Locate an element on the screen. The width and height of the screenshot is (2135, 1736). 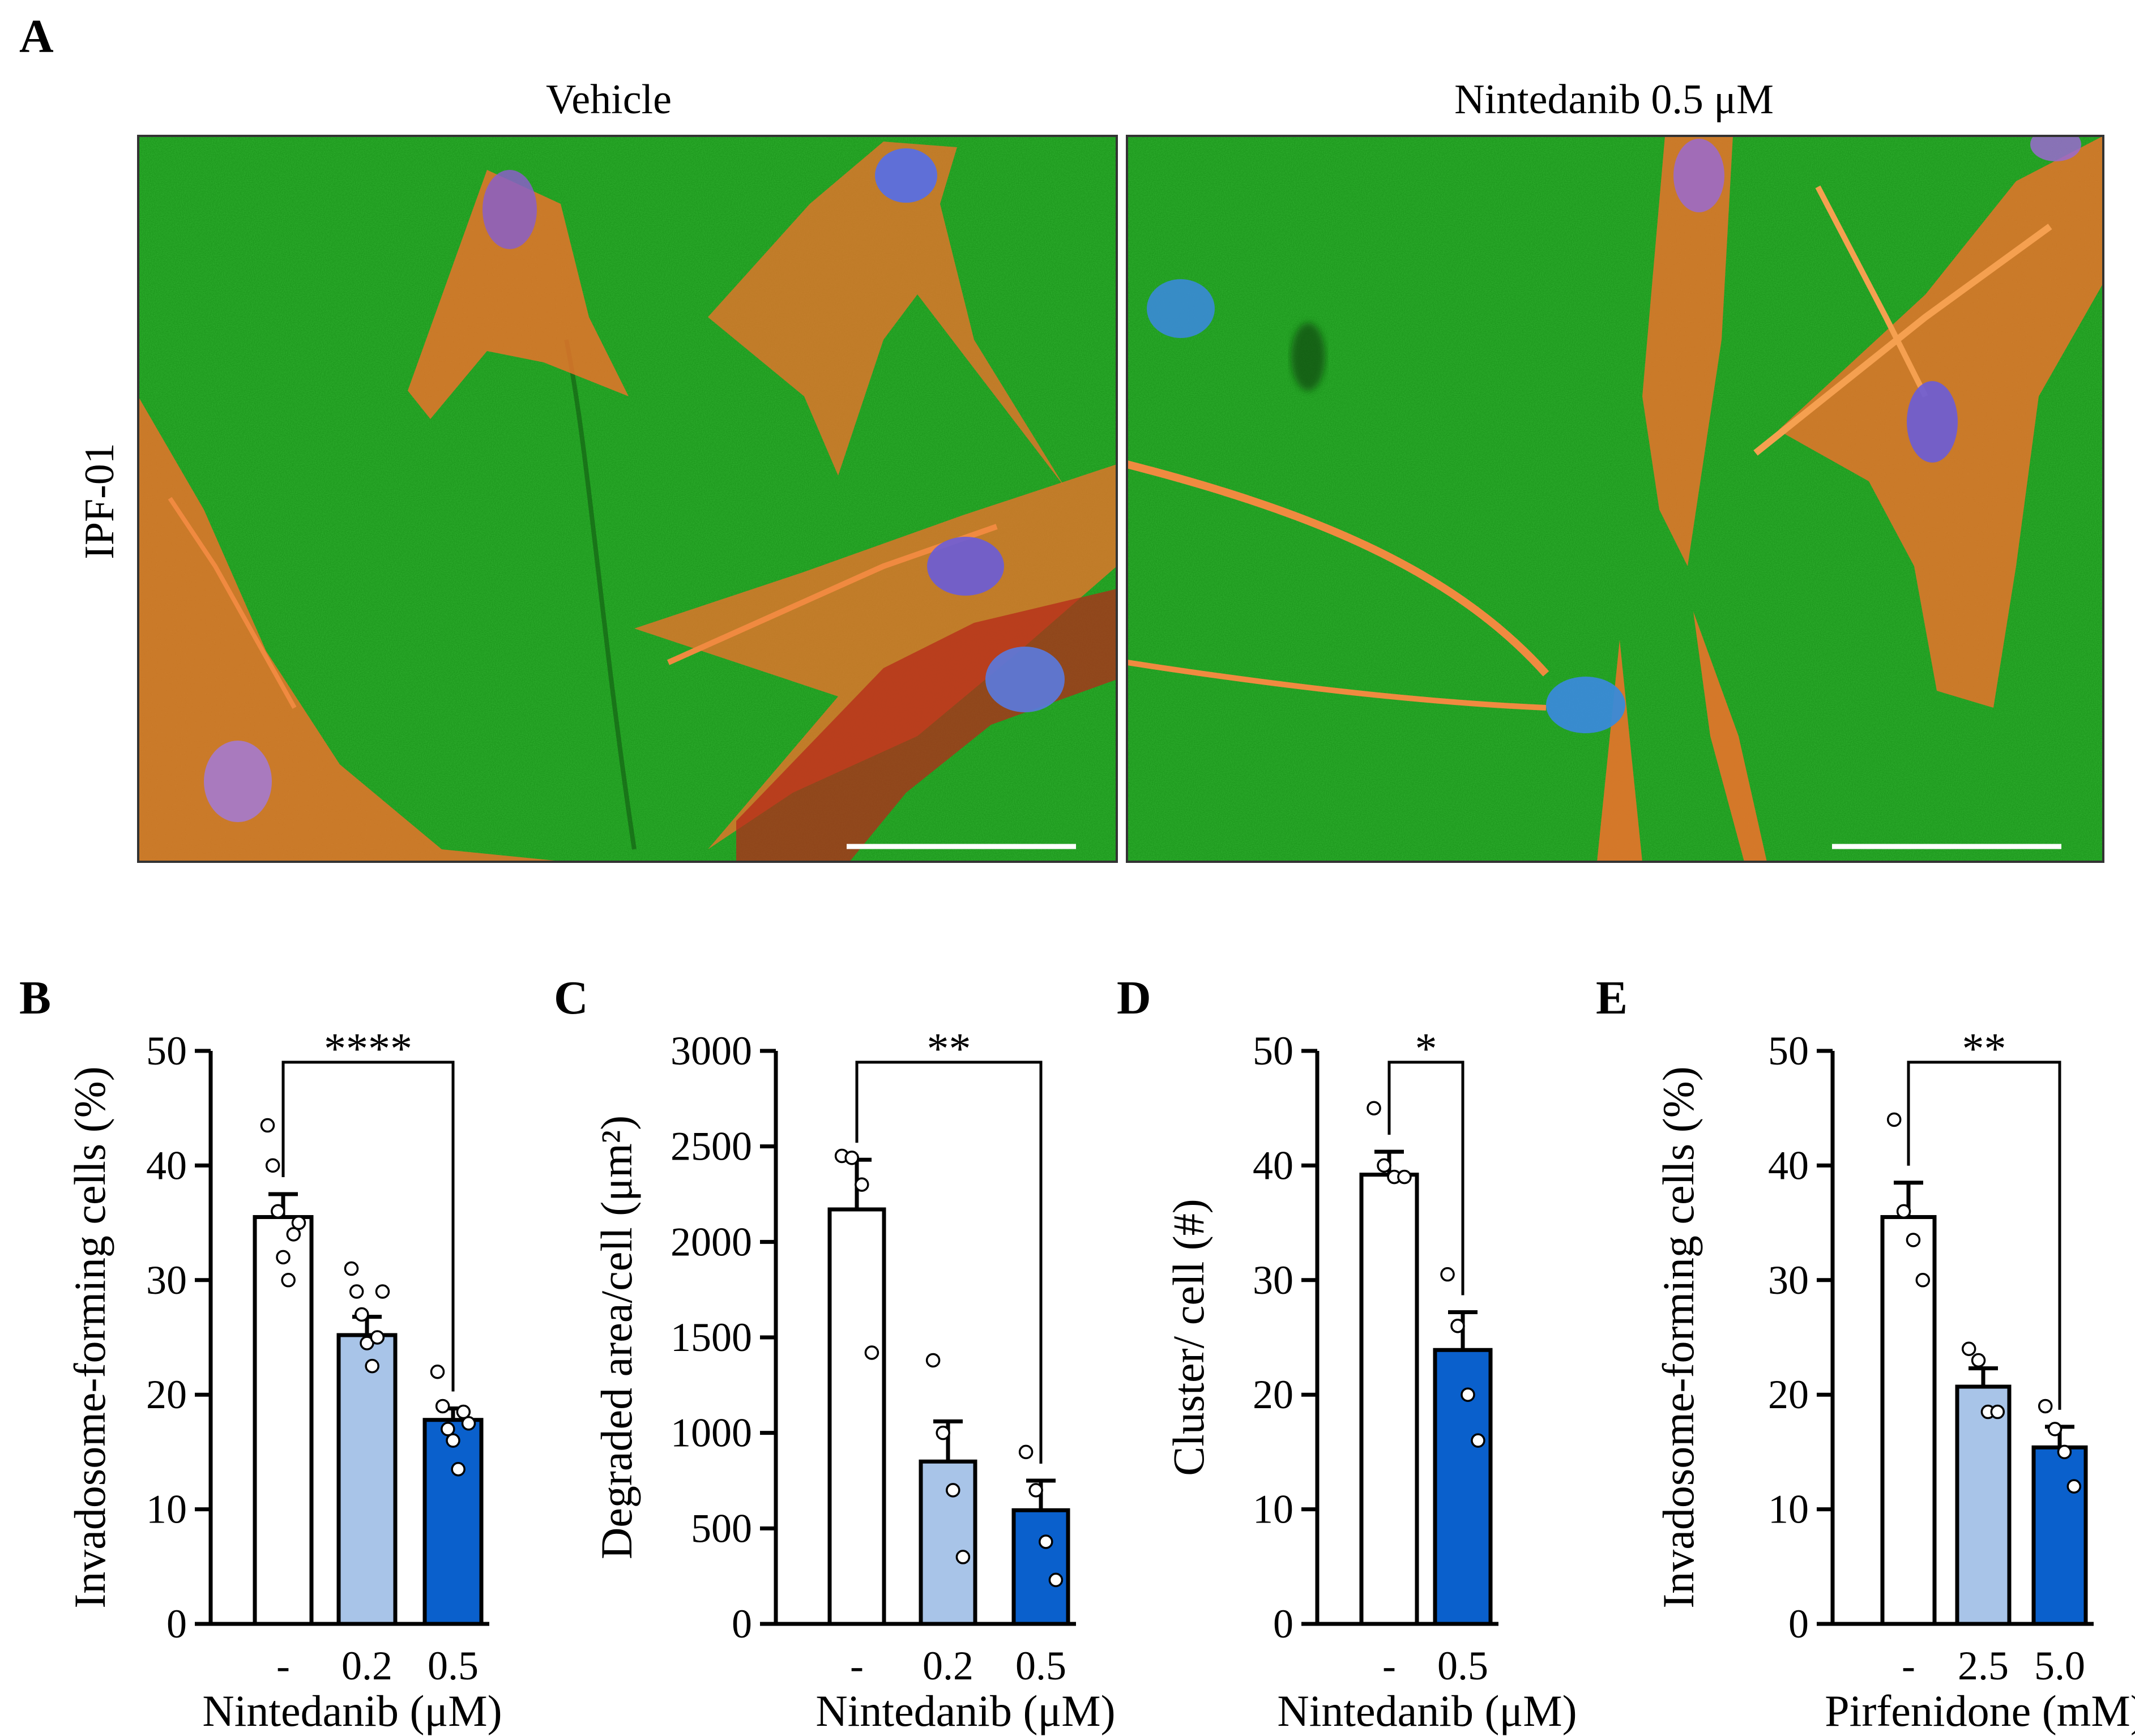
y-tick-label-b: 40 is located at coordinates (166, 1165).